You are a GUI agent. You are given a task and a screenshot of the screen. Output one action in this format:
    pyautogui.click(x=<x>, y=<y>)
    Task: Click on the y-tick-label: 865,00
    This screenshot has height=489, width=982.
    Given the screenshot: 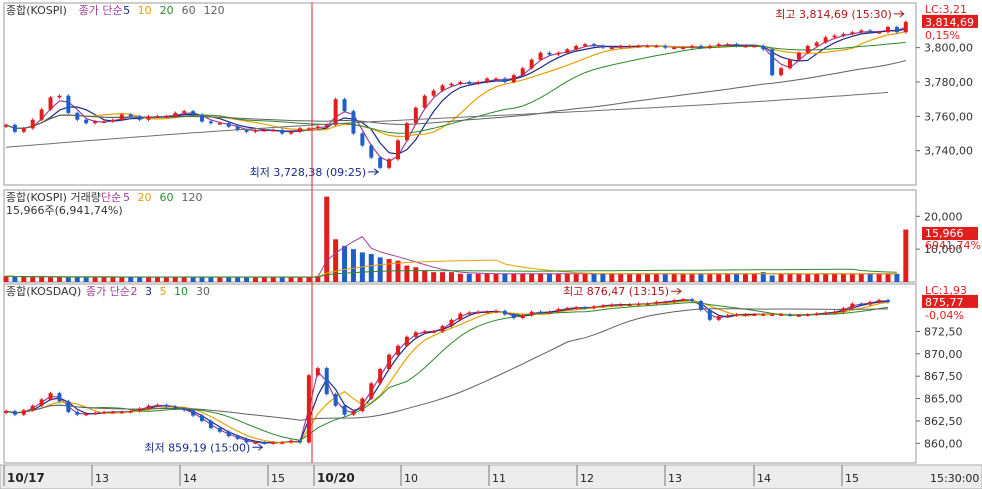 What is the action you would take?
    pyautogui.click(x=943, y=399)
    